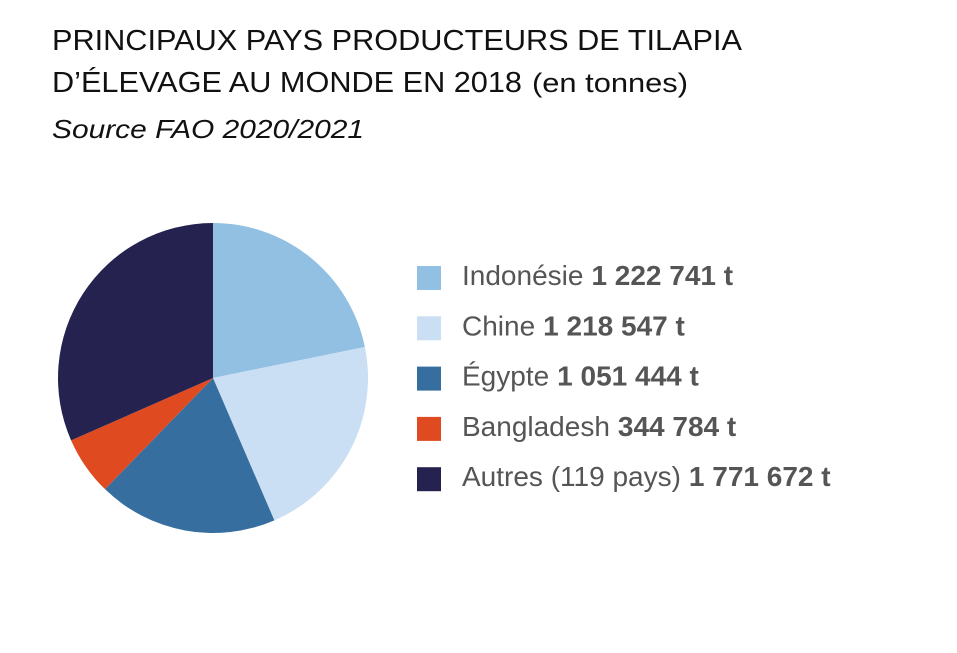  Describe the element at coordinates (536, 426) in the screenshot. I see `legend-label: Bangladesh` at that location.